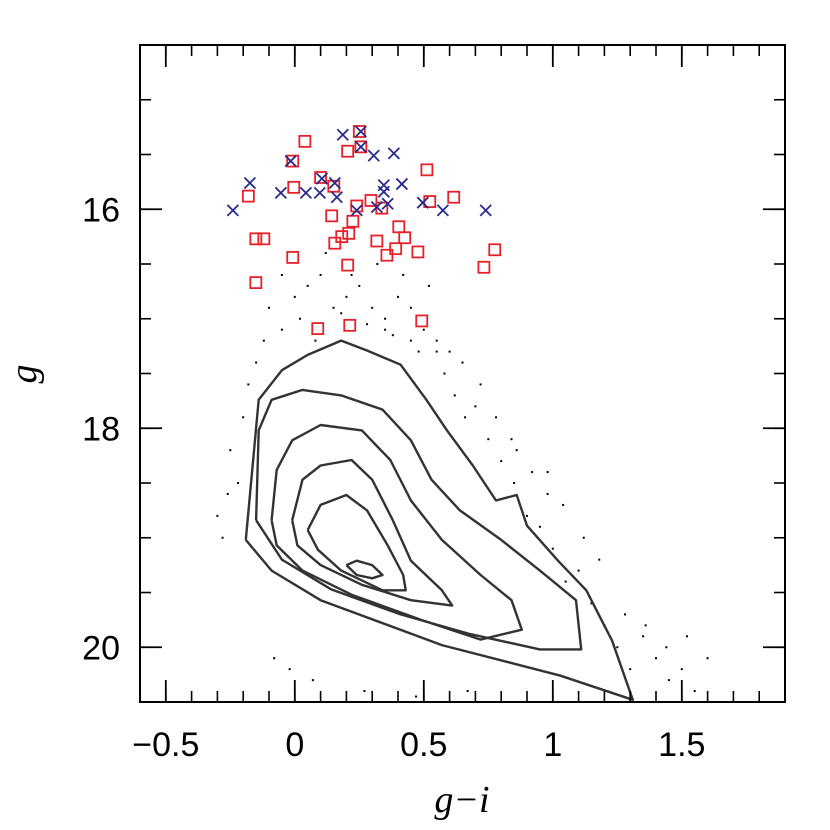 This screenshot has height=830, width=830. I want to click on x-tick-label: 1, so click(552, 745).